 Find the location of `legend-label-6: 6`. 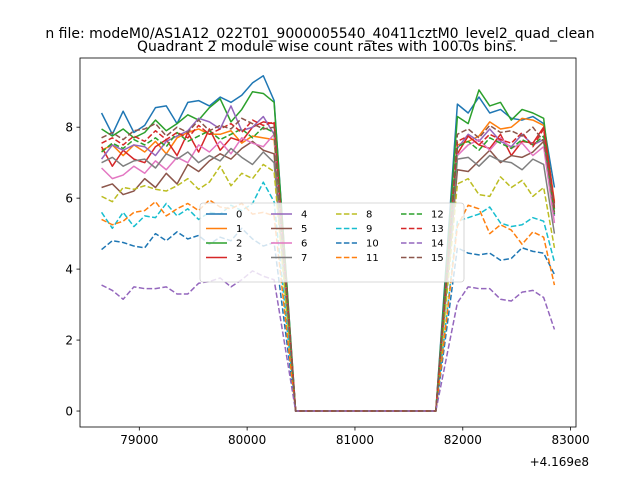

legend-label-6: 6 is located at coordinates (304, 244).